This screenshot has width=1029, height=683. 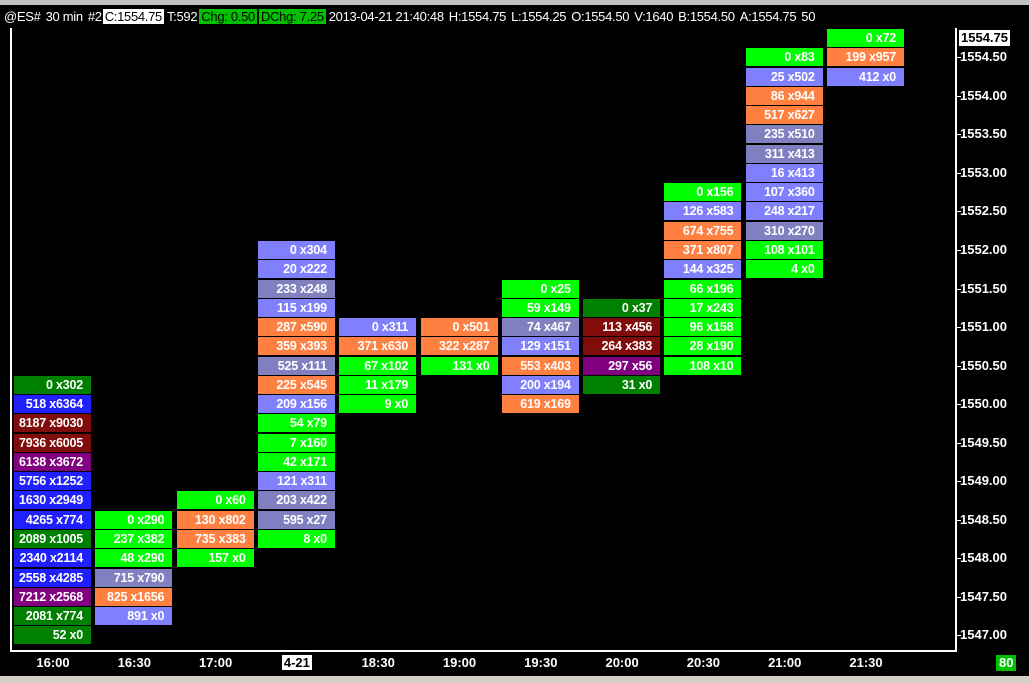 I want to click on footprint-cell: 9 x0, so click(x=378, y=404).